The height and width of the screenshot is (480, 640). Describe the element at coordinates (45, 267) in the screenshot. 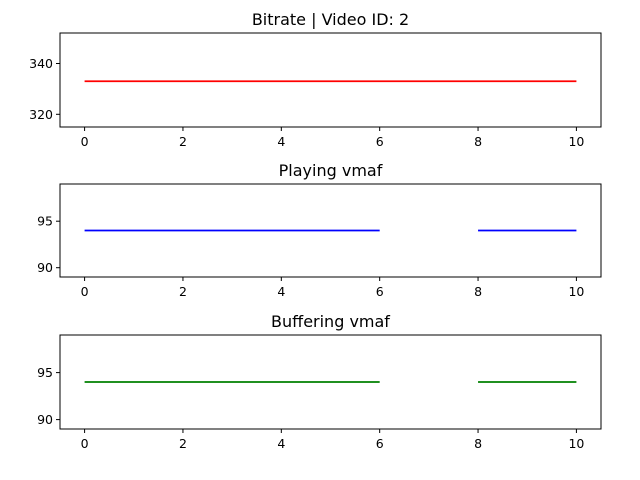

I see `chart-2-y-tick-label-90: 90` at that location.